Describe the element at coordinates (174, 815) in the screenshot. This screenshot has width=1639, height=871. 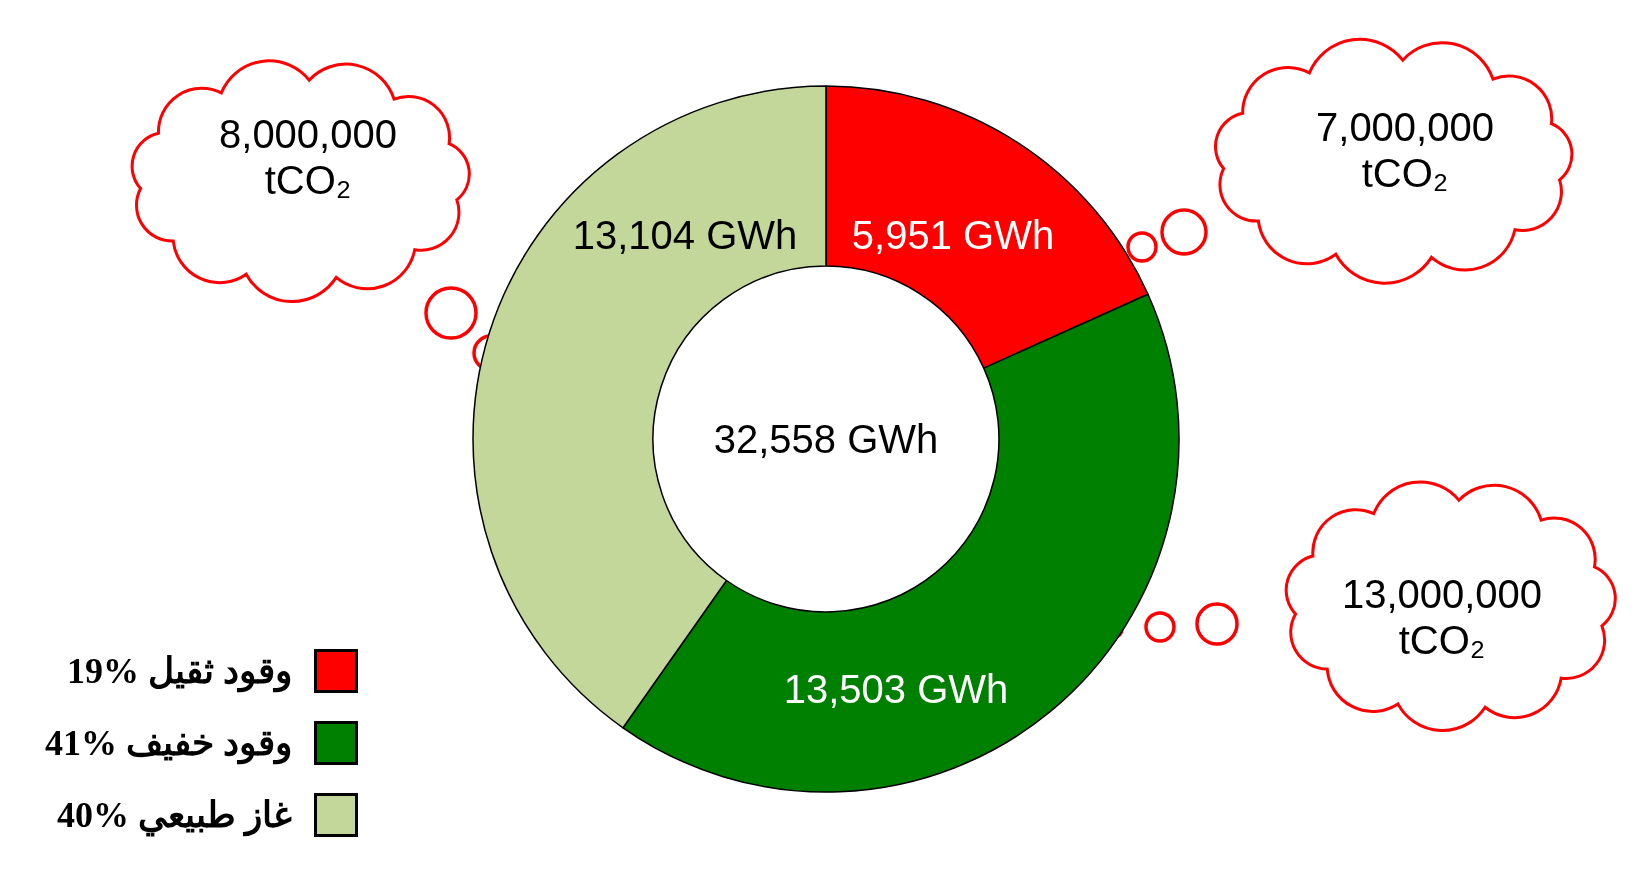
I see `legend-label: غاز طبيعي %40` at that location.